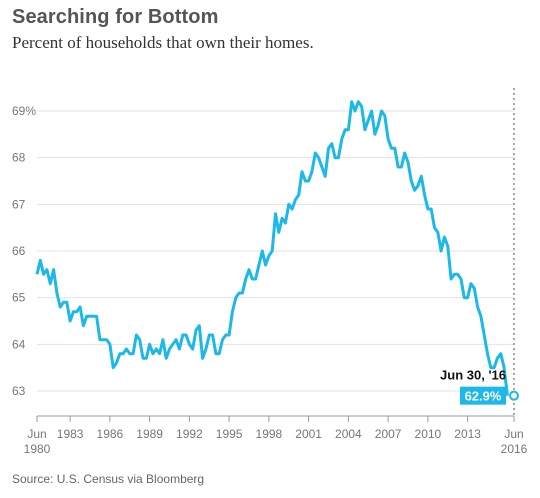 Image resolution: width=540 pixels, height=498 pixels. I want to click on x-tick-label: 1998, so click(269, 434).